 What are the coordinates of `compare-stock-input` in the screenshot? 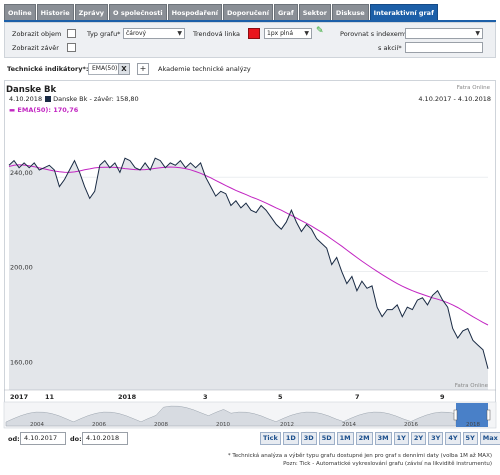 It's located at (444, 47).